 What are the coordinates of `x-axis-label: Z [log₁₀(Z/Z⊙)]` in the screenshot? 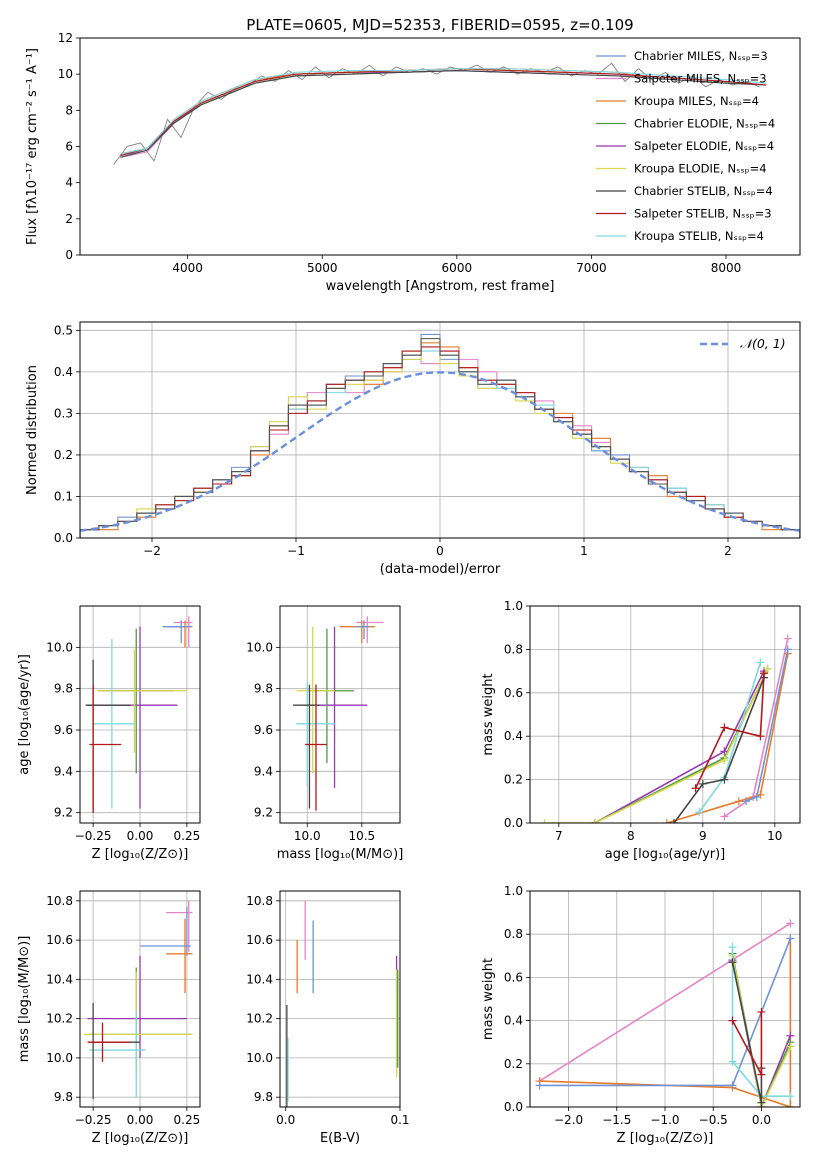 It's located at (140, 1138).